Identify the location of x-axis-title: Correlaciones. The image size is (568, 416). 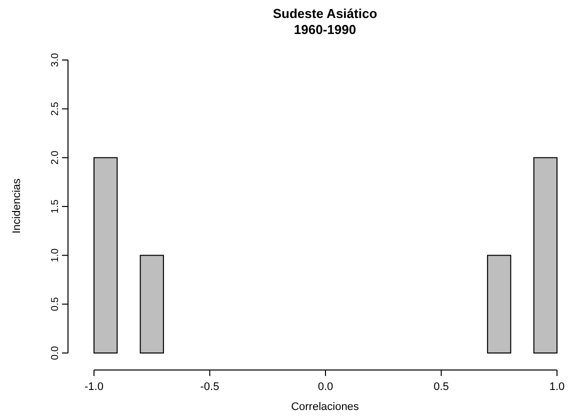
(325, 407).